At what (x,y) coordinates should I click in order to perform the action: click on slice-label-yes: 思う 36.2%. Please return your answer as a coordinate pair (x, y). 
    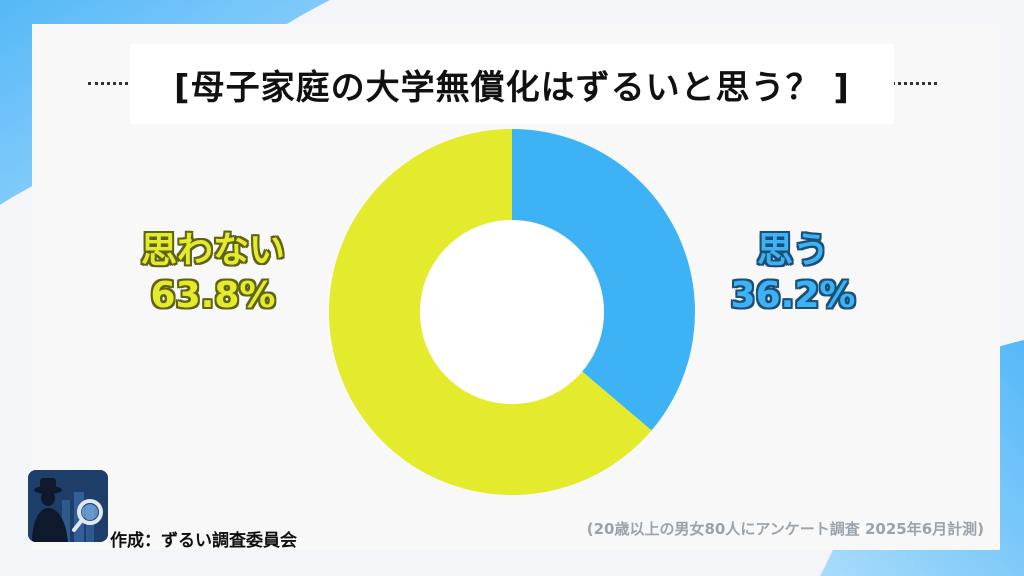
    Looking at the image, I should click on (793, 273).